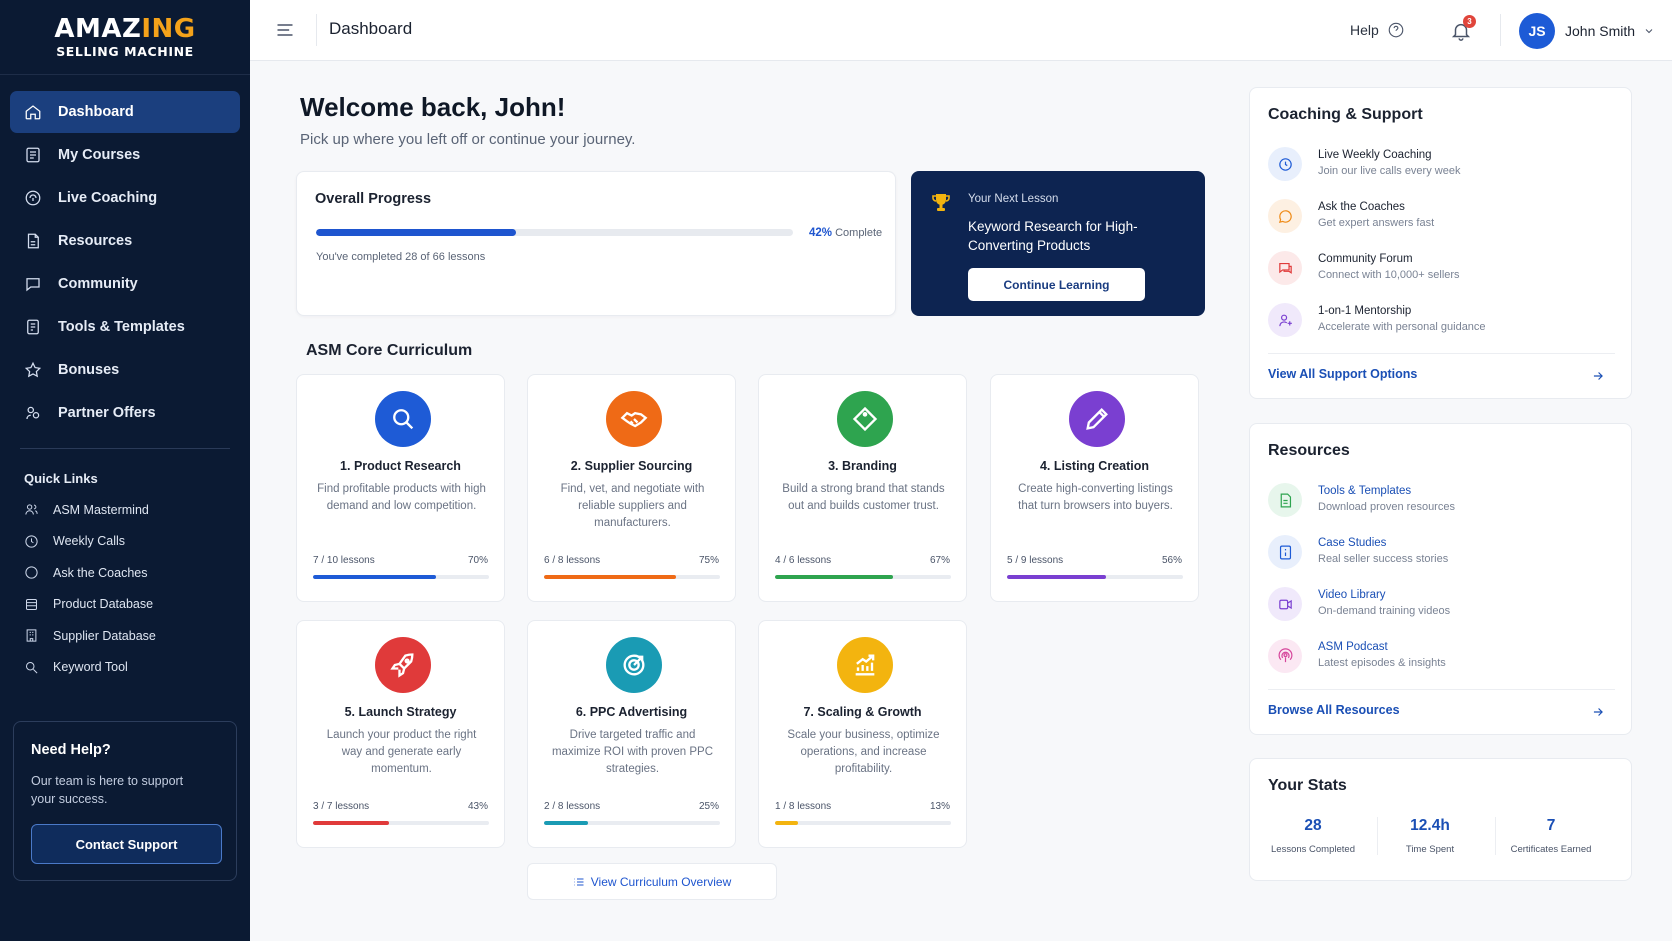  Describe the element at coordinates (1056, 284) in the screenshot. I see `continue-learning-button: Continue Learning` at that location.